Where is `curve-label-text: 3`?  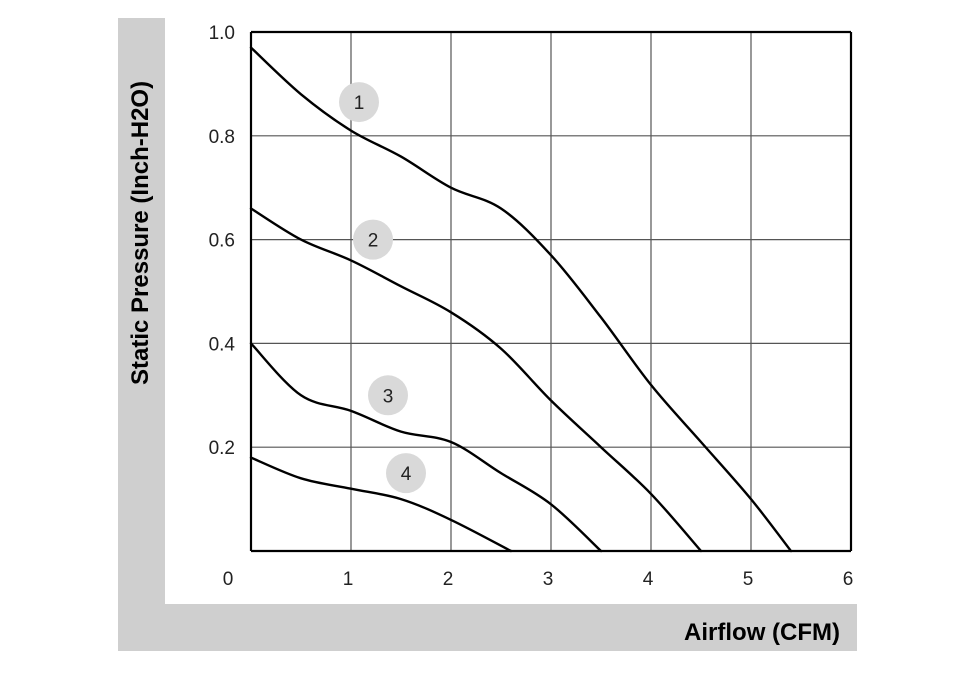 curve-label-text: 3 is located at coordinates (388, 396).